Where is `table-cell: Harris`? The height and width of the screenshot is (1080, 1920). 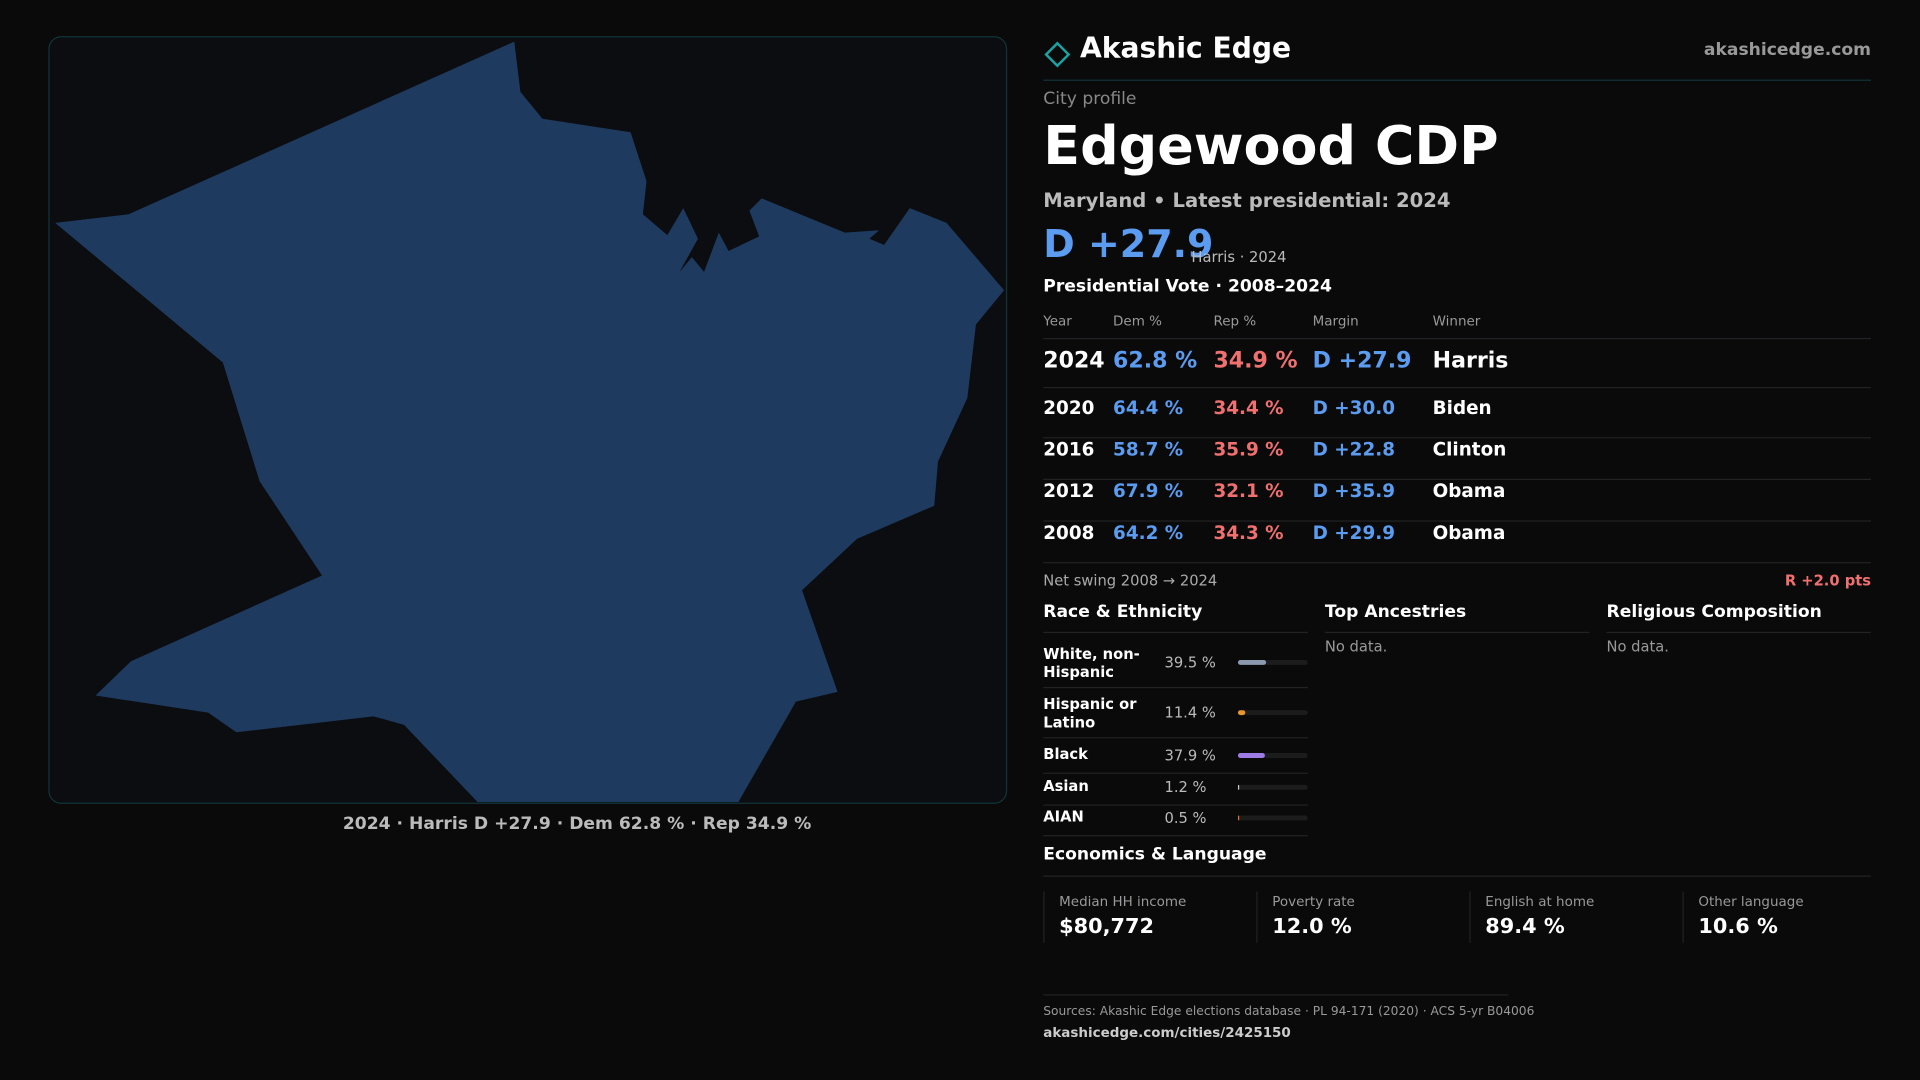 table-cell: Harris is located at coordinates (1470, 360).